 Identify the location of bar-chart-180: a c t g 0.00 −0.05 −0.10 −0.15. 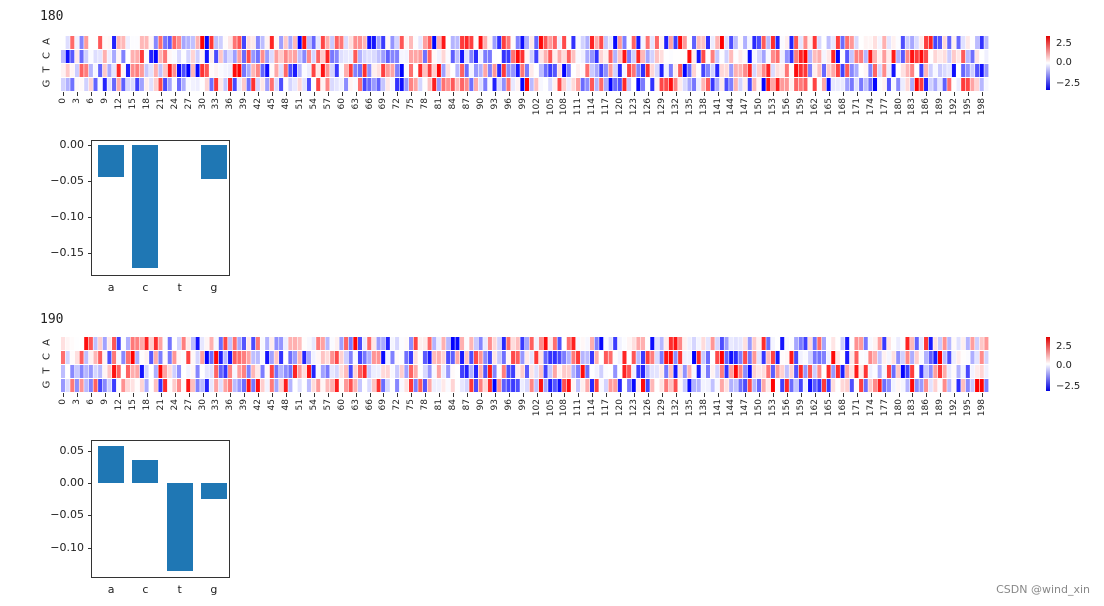
(140, 216).